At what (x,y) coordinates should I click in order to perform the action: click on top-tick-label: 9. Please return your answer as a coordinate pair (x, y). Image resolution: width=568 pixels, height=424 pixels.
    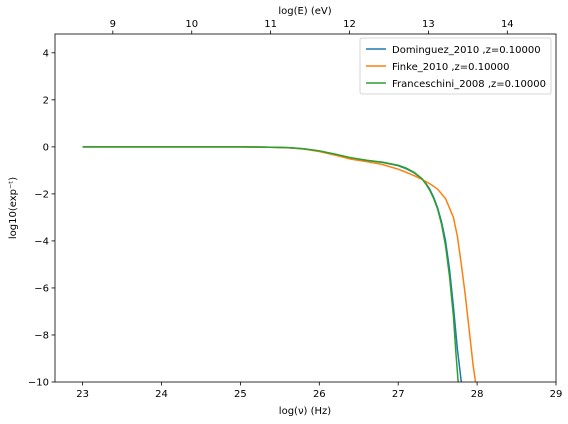
    Looking at the image, I should click on (113, 24).